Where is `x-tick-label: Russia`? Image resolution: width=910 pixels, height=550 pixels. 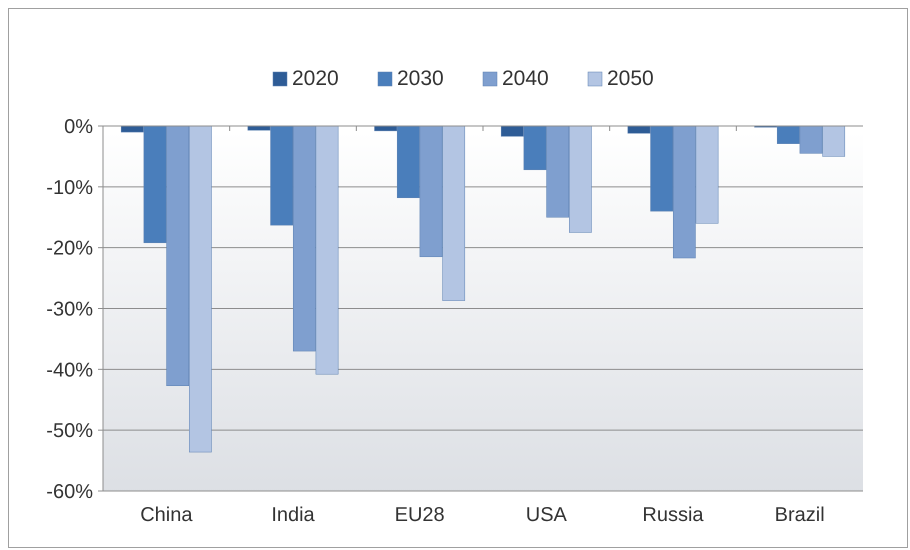
x-tick-label: Russia is located at coordinates (673, 515).